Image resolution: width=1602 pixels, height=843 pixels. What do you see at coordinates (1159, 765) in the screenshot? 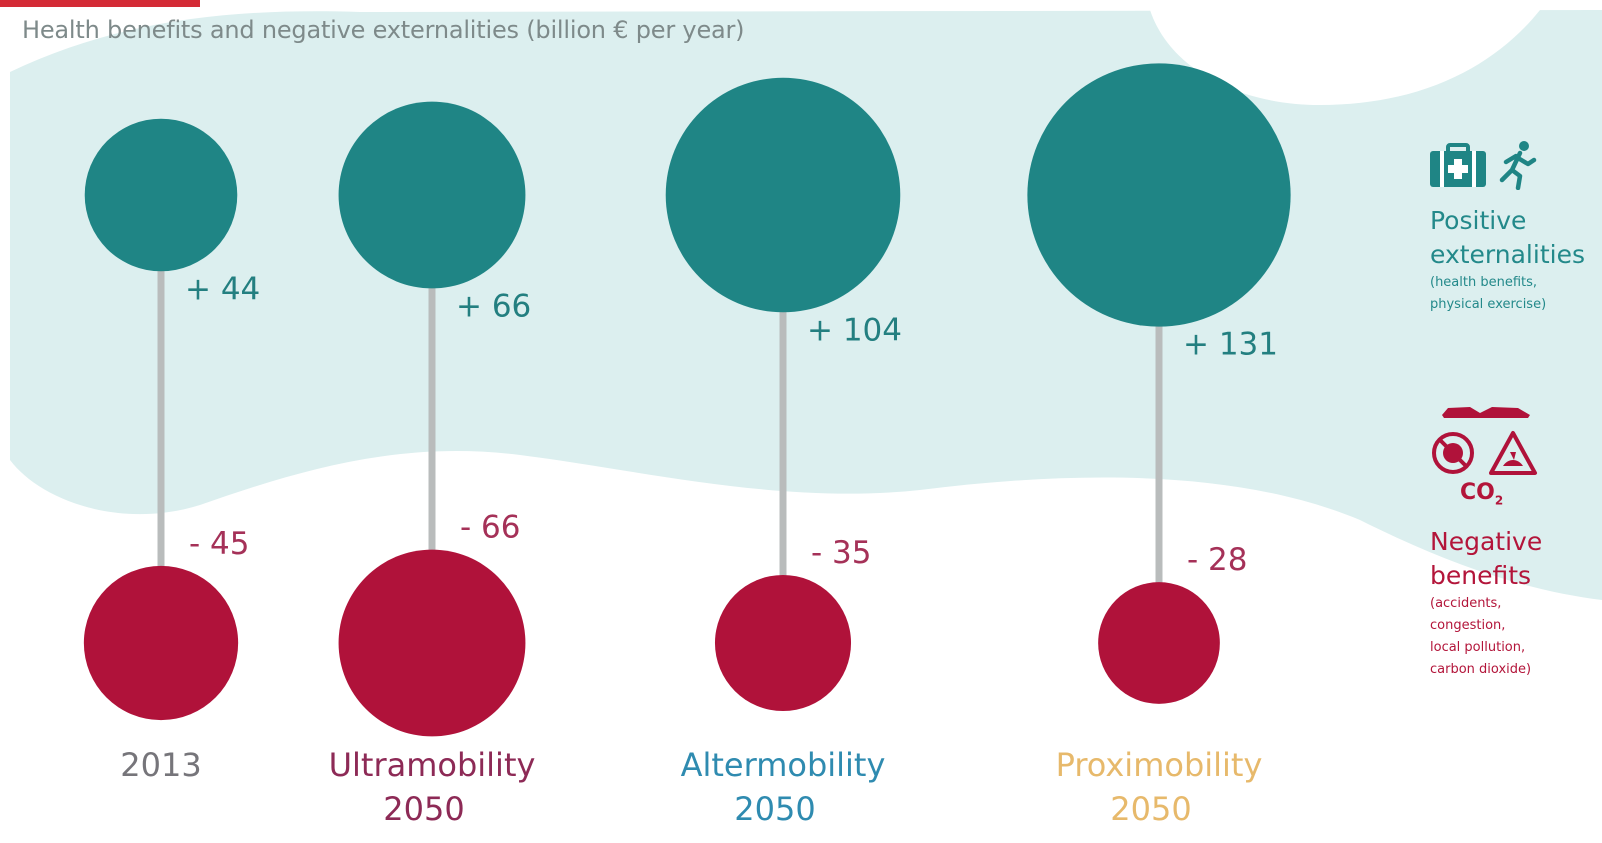
I see `category-label: Proximobility` at bounding box center [1159, 765].